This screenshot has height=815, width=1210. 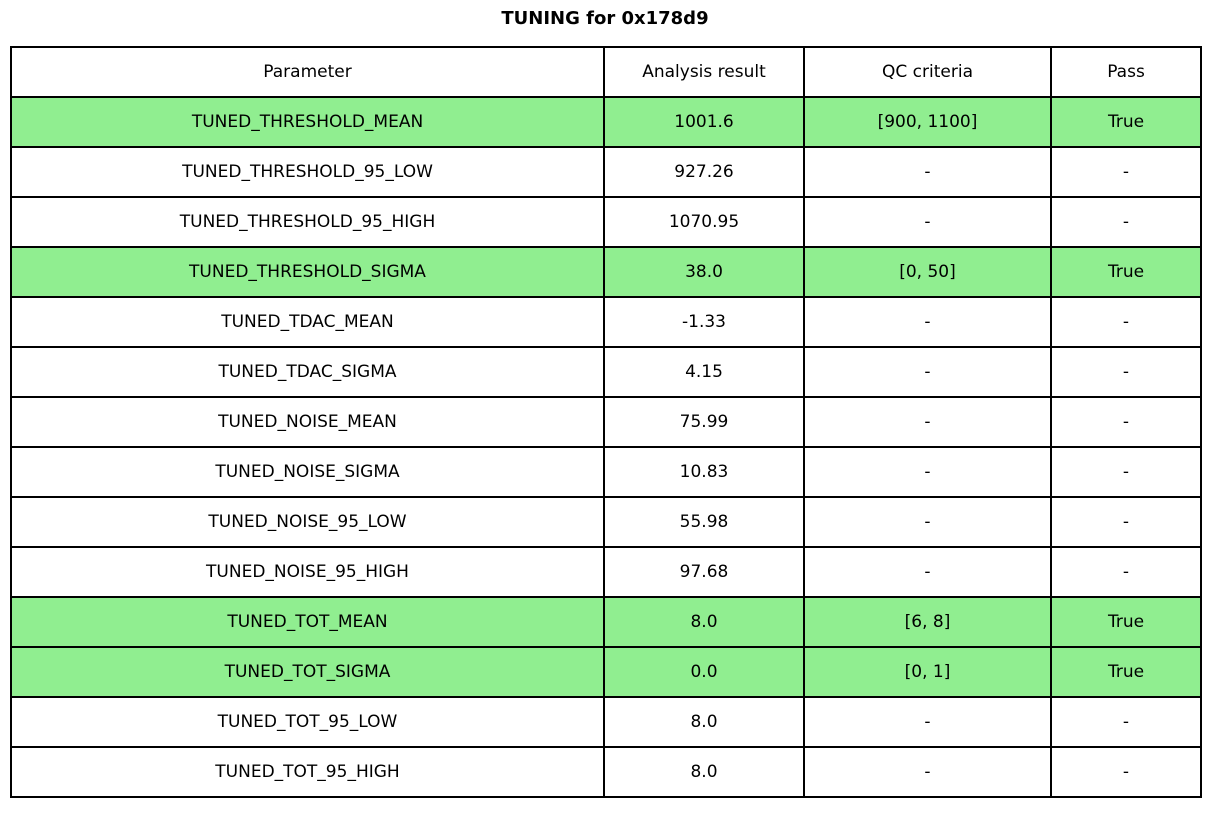 I want to click on table-row: TUNED_TOT_SIGMA 0.0 [0, 1] True, so click(x=606, y=672).